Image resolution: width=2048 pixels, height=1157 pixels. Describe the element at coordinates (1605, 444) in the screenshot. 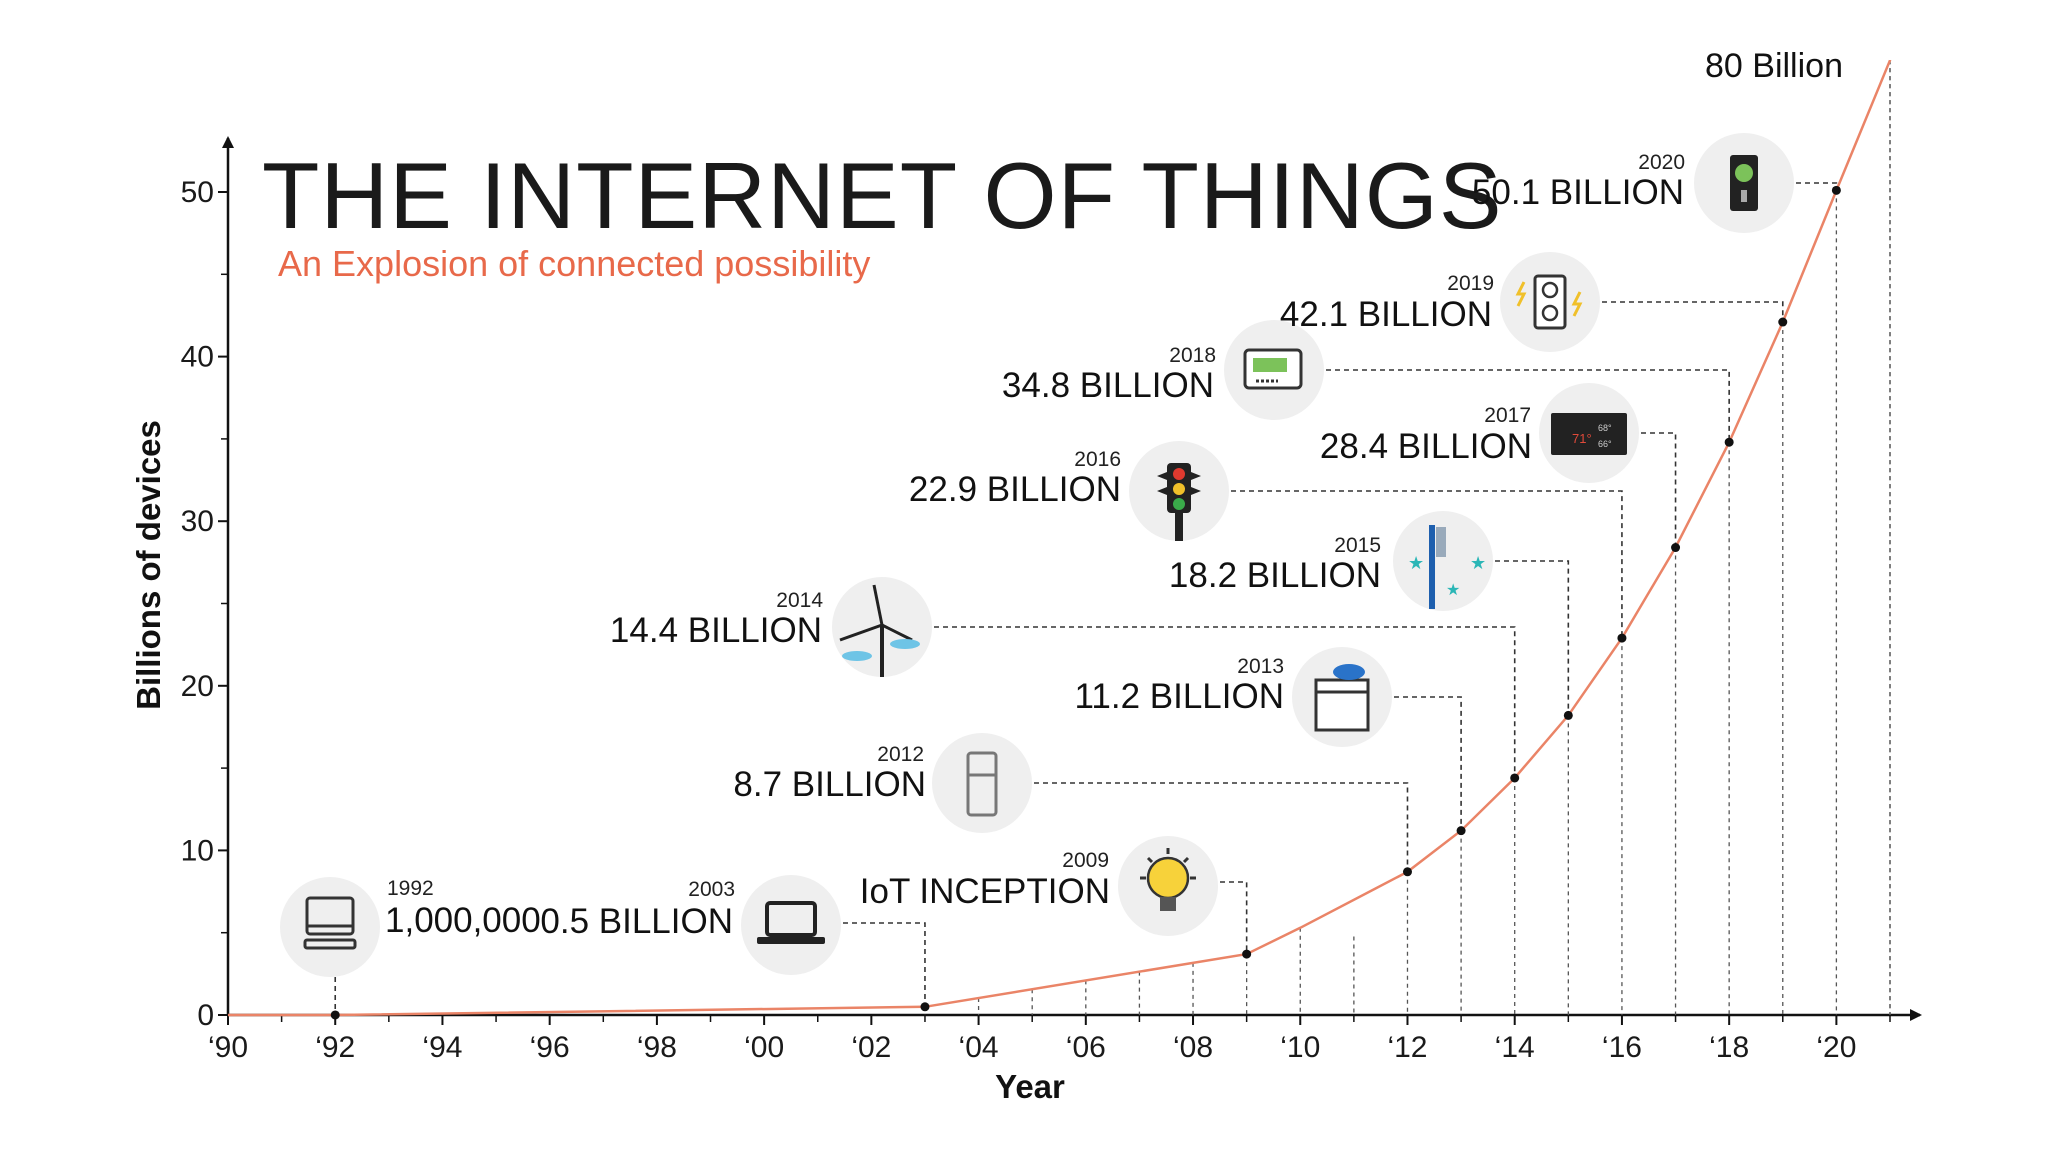

I see `svg-text: 66°` at that location.